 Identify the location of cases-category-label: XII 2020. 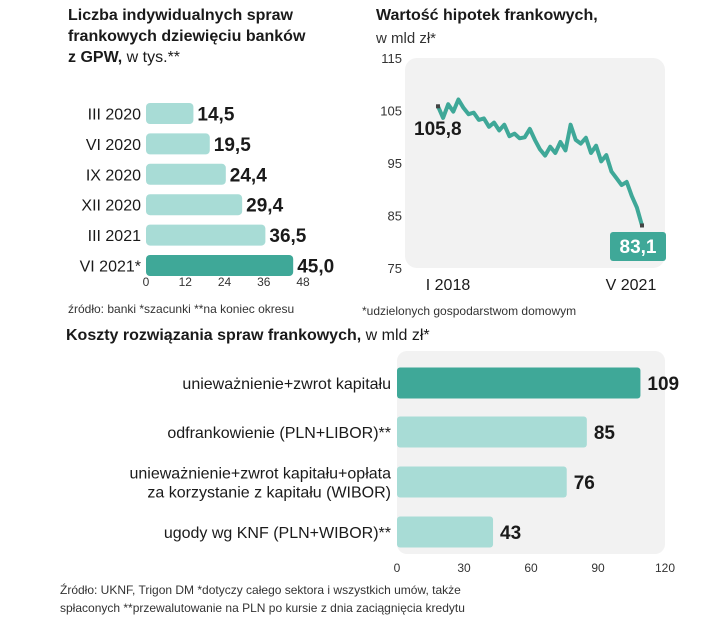
(111, 206).